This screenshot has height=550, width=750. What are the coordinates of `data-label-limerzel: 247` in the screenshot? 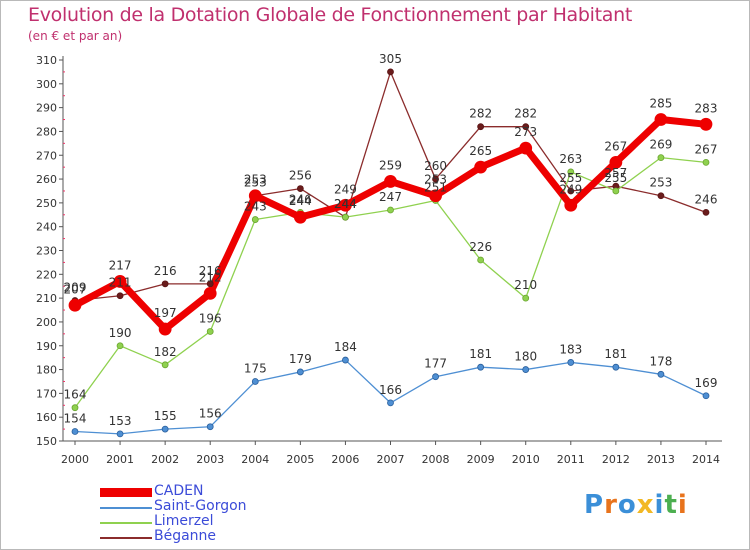 It's located at (390, 197).